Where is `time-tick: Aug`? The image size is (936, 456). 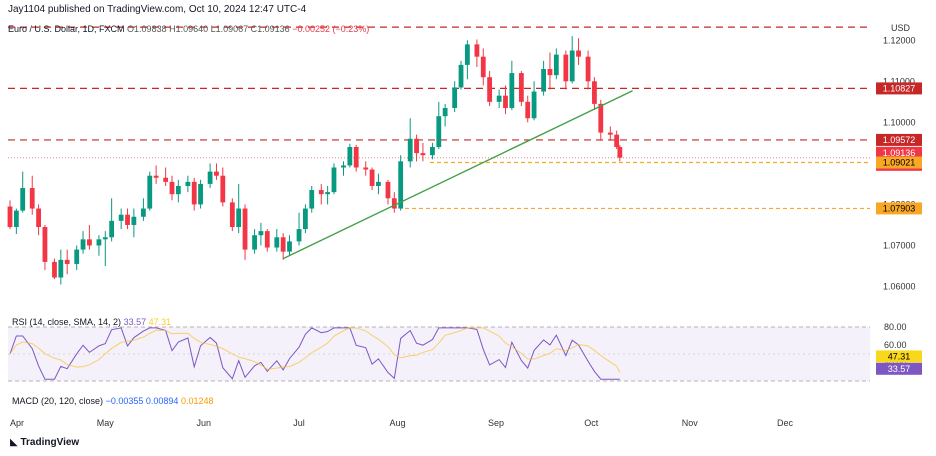 time-tick: Aug is located at coordinates (397, 423).